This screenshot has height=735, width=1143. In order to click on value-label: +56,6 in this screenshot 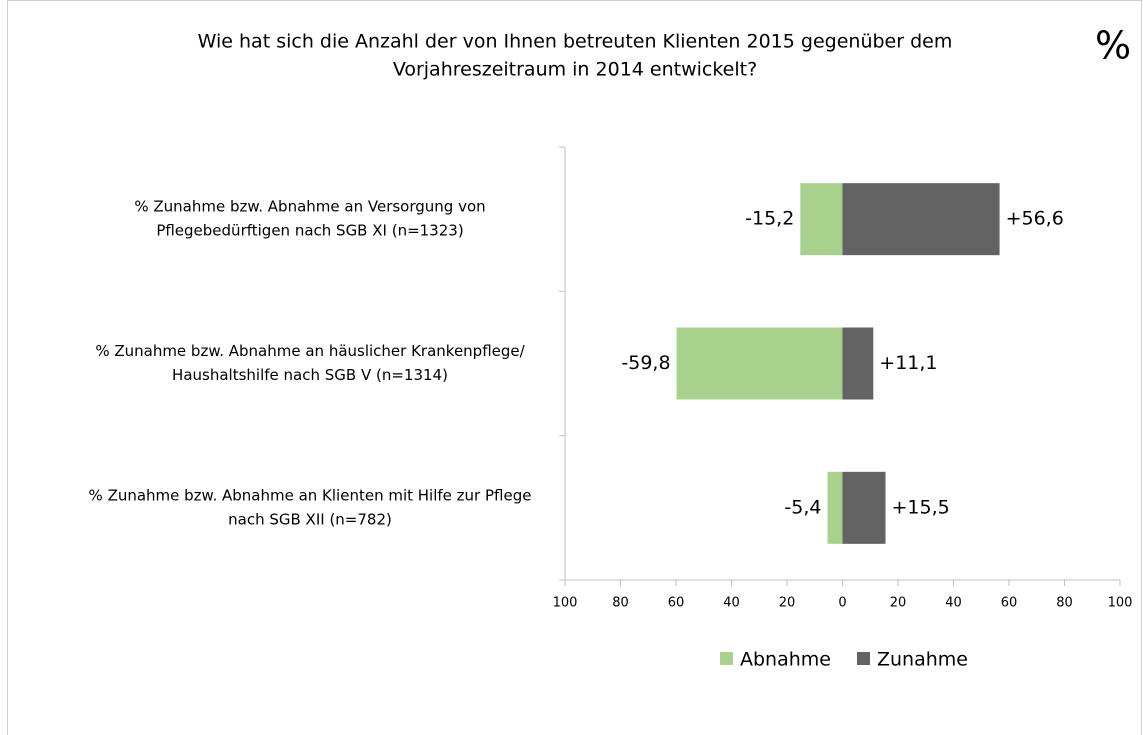, I will do `click(1035, 219)`.